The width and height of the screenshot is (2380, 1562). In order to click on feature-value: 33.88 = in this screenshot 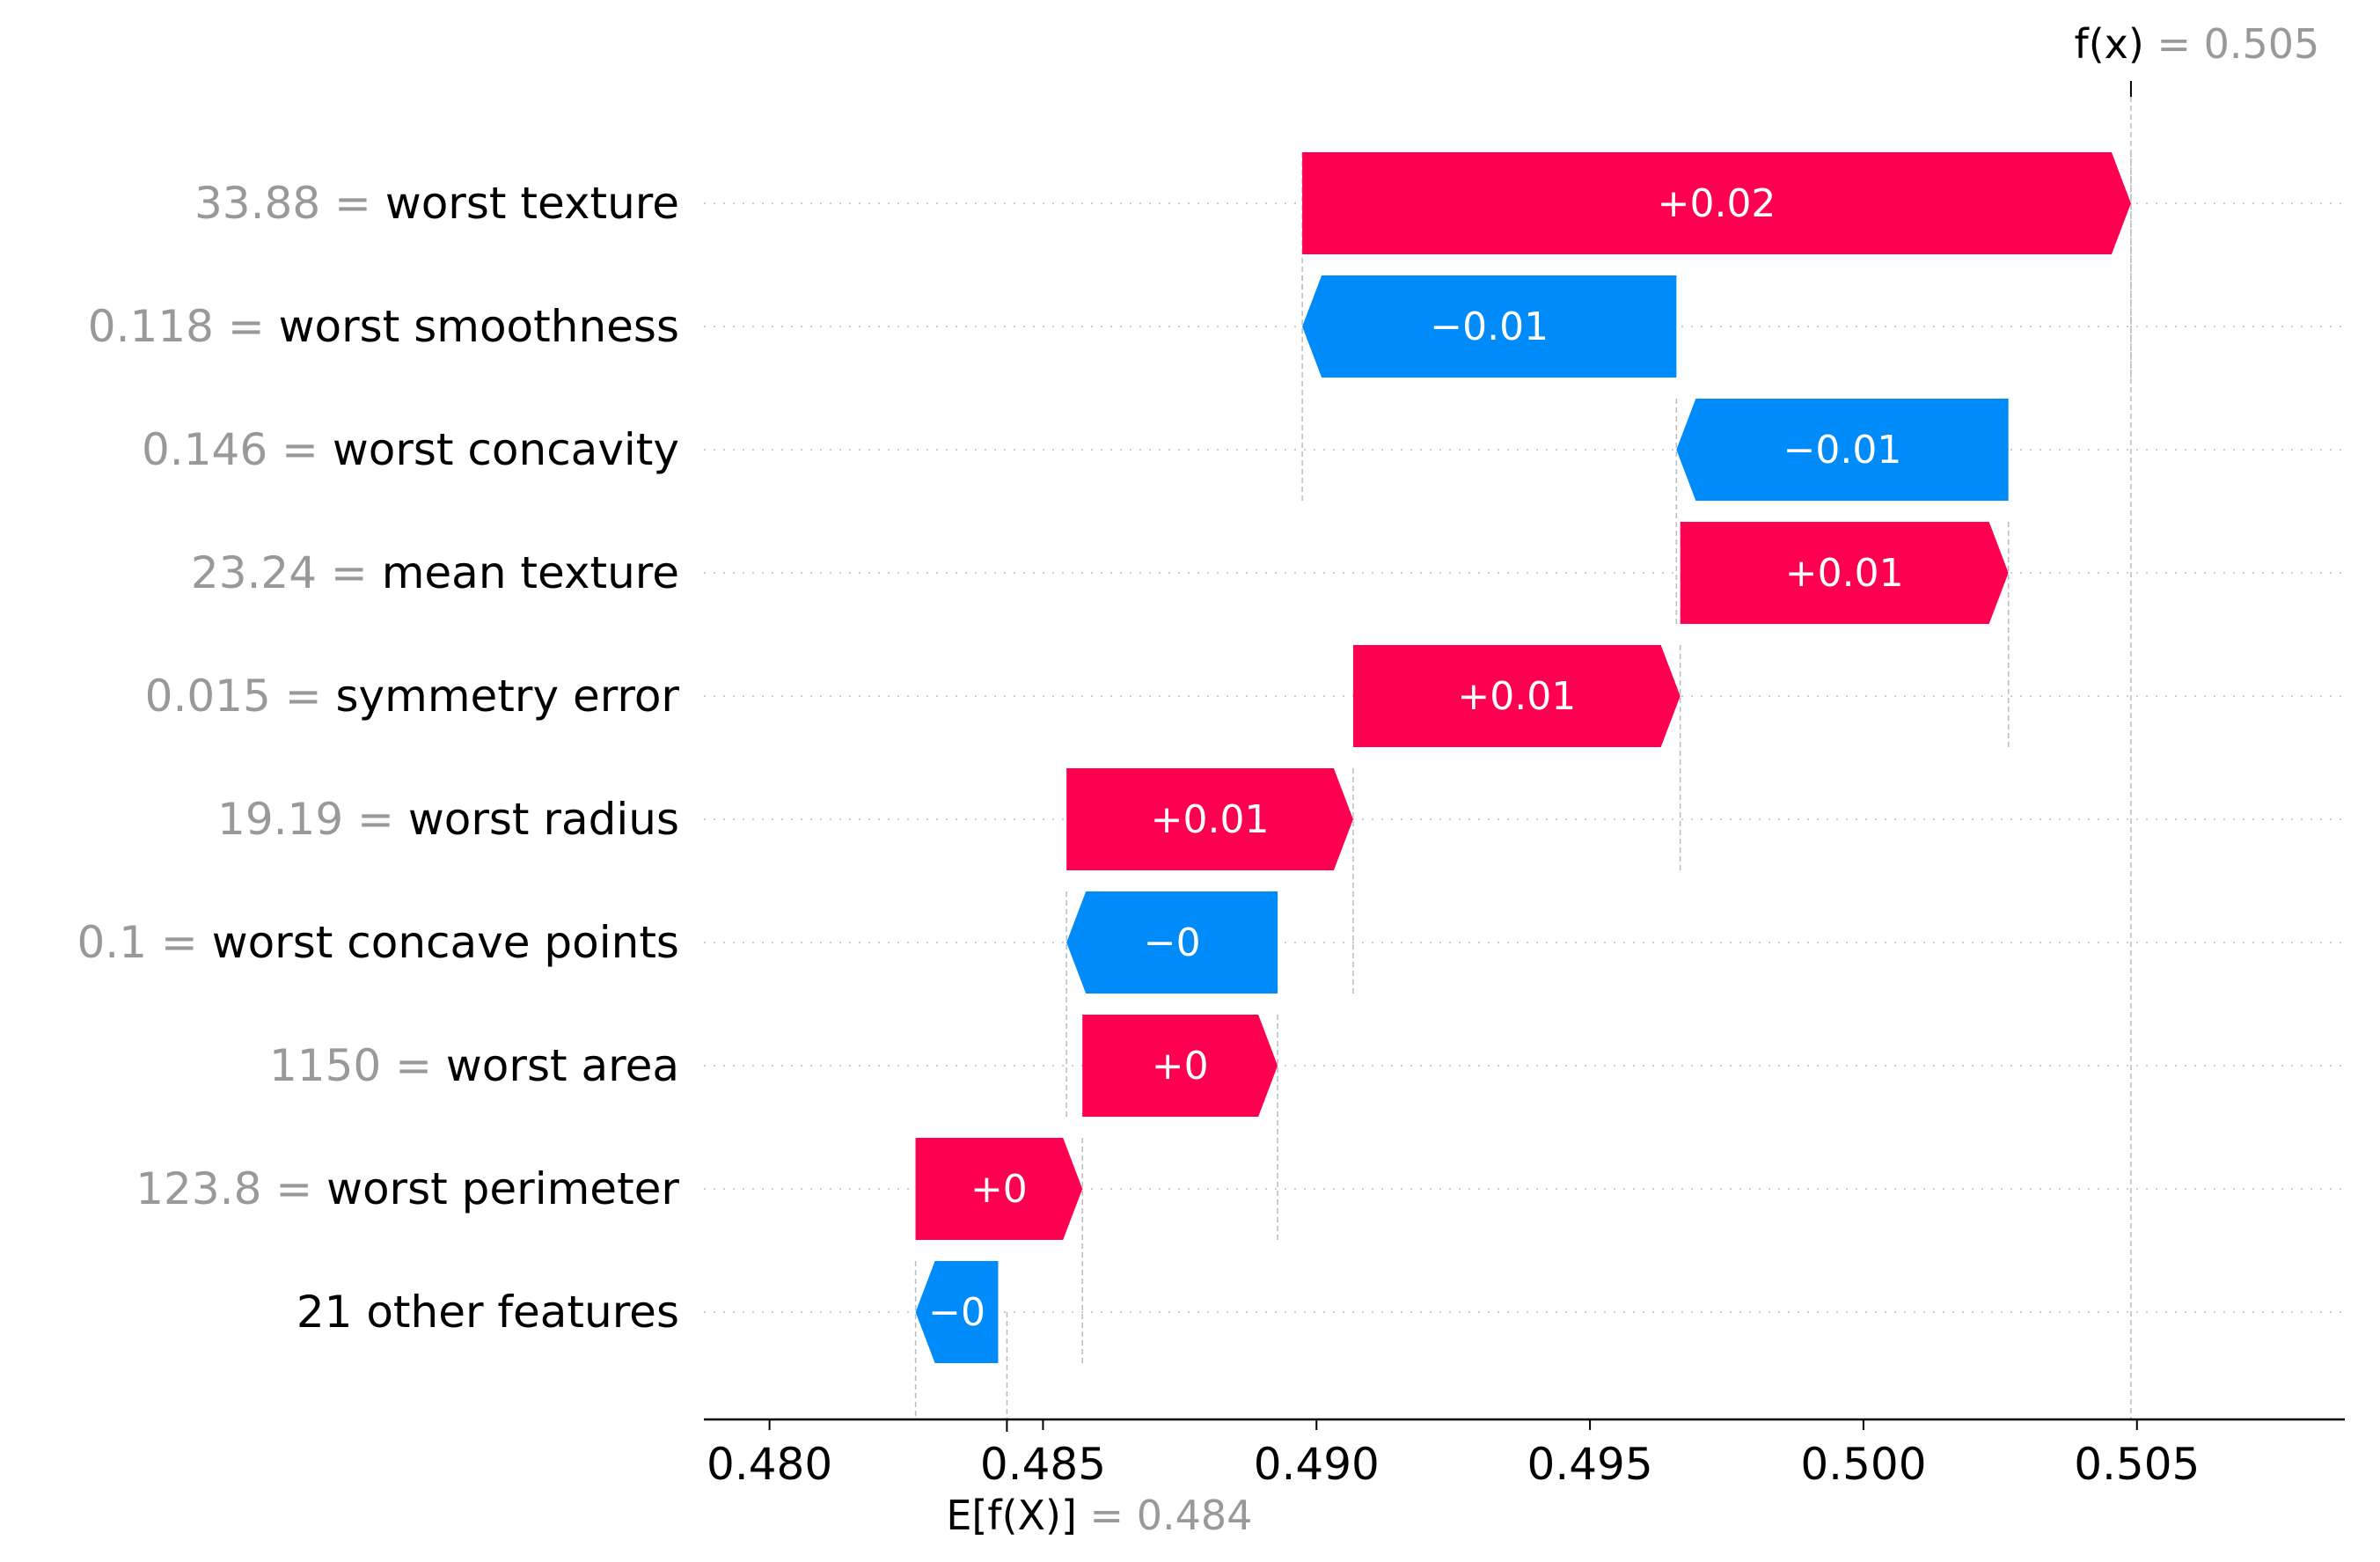, I will do `click(289, 204)`.